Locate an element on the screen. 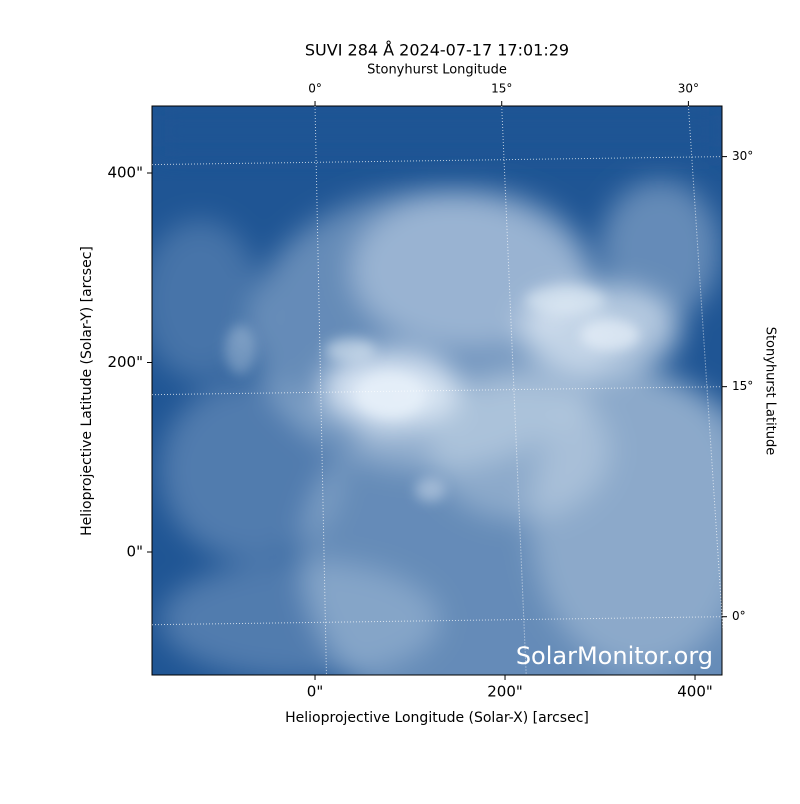 The image size is (800, 804). x-tick-label: 200" is located at coordinates (505, 692).